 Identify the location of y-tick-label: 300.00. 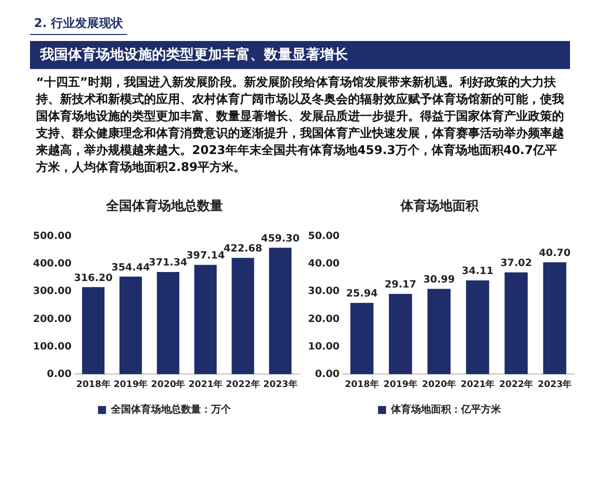
(52, 292).